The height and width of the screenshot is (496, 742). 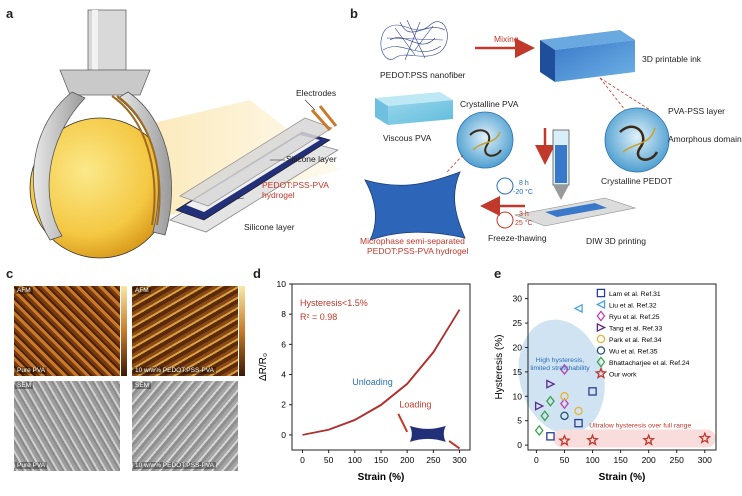 I want to click on afm-tag-composite: AFM, so click(x=142, y=290).